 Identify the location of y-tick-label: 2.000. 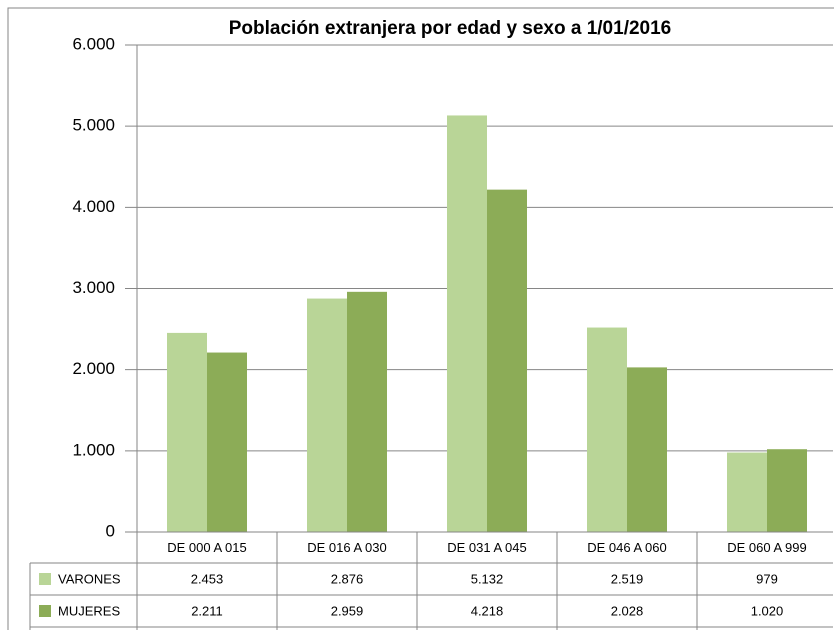
(93, 368).